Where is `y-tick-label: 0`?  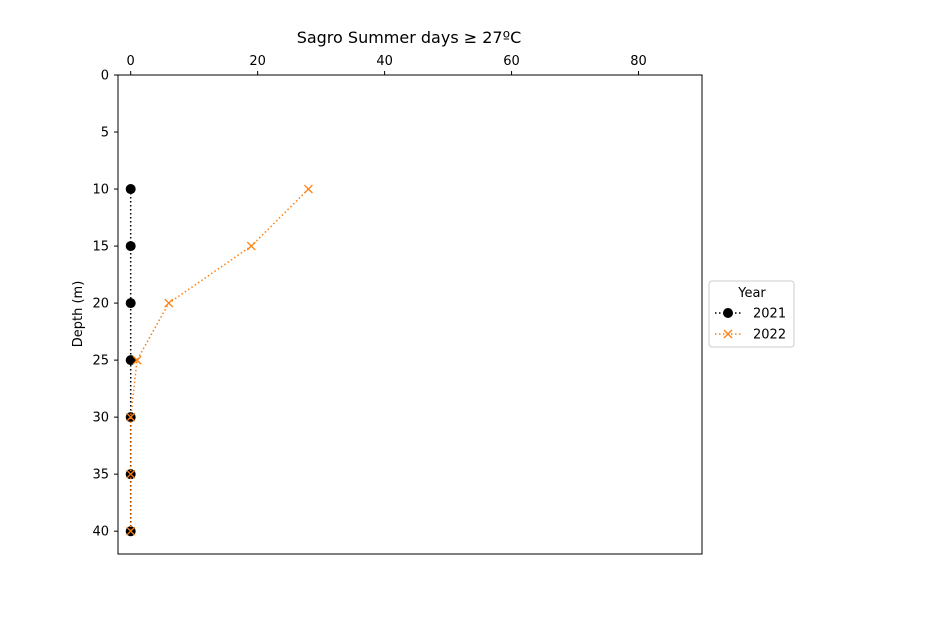 y-tick-label: 0 is located at coordinates (105, 76).